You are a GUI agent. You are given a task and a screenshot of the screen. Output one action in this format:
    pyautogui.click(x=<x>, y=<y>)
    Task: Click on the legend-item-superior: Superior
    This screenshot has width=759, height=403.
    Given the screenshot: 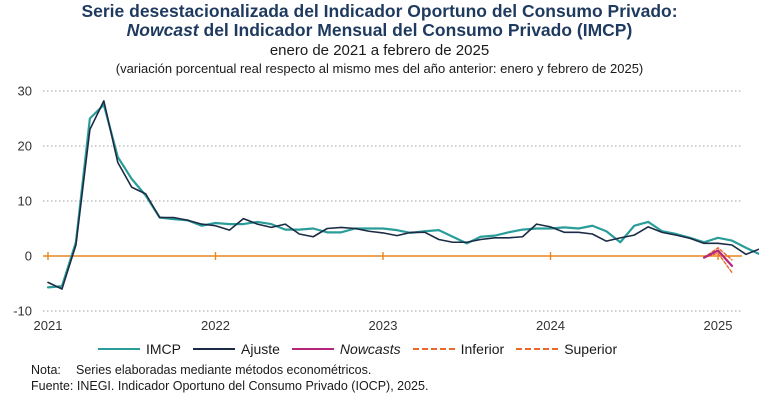 What is the action you would take?
    pyautogui.click(x=566, y=349)
    